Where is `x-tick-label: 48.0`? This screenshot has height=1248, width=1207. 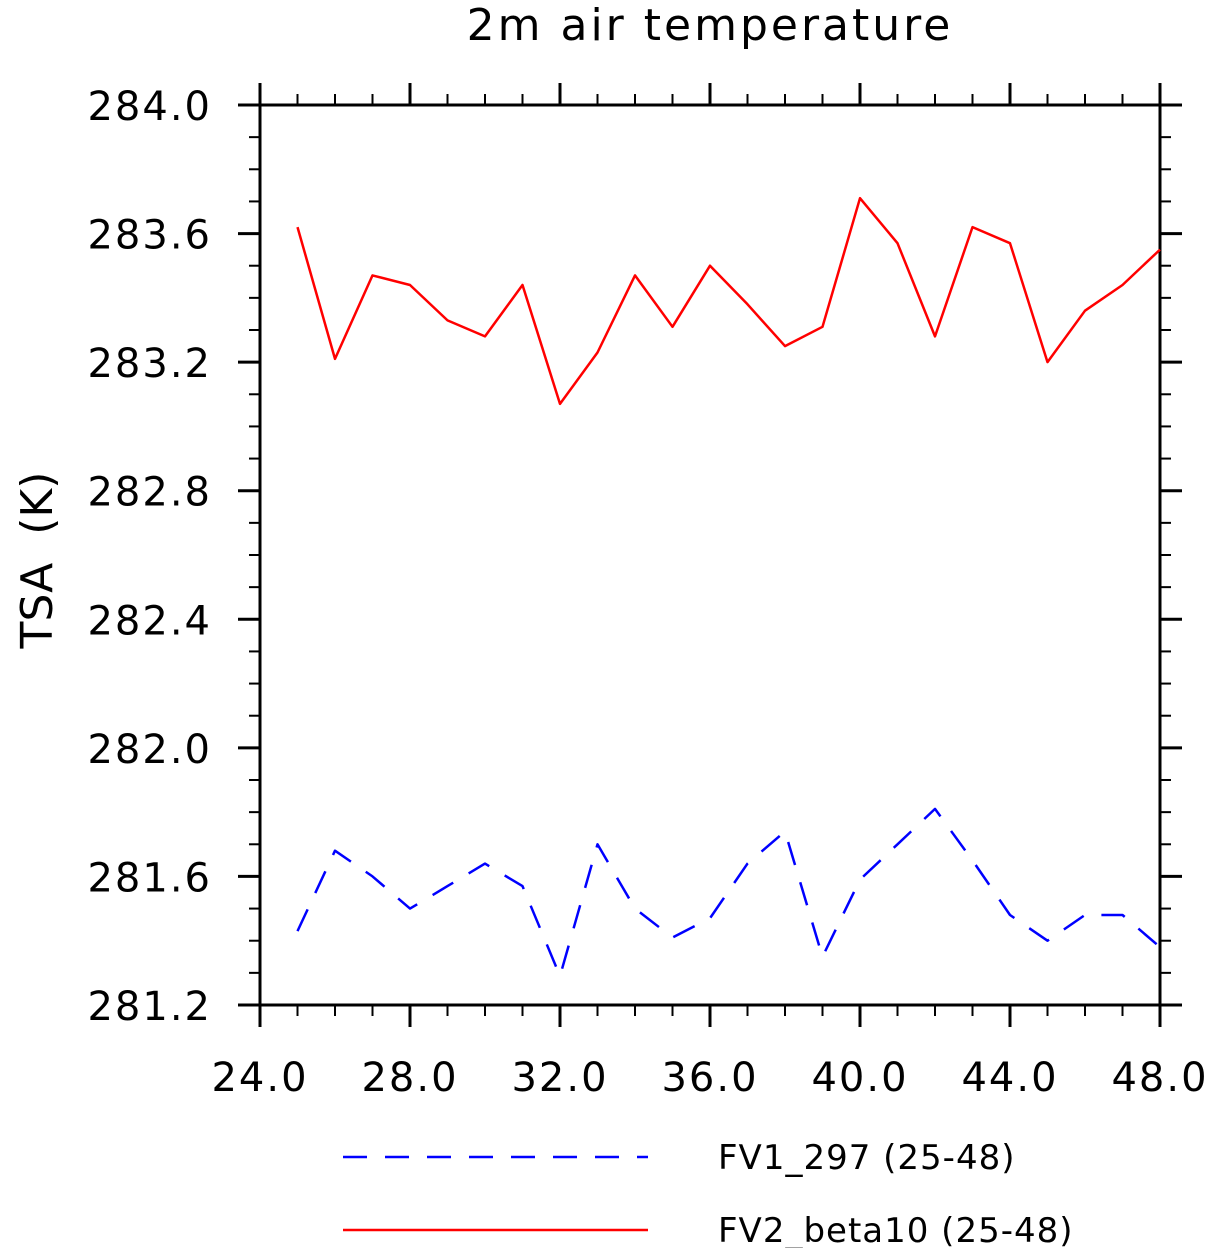
x-tick-label: 48.0 is located at coordinates (1159, 1078).